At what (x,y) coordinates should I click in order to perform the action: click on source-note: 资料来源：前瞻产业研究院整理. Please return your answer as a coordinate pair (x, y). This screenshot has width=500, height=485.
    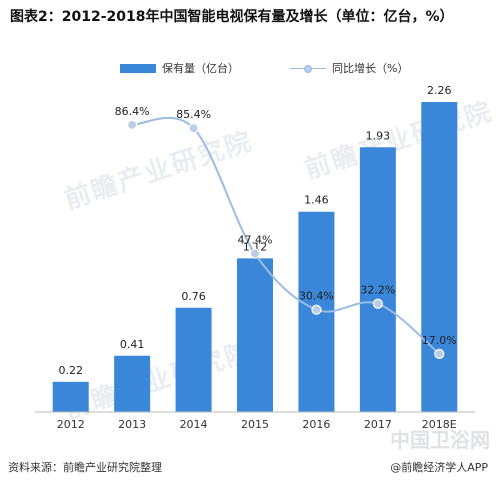
    Looking at the image, I should click on (85, 467).